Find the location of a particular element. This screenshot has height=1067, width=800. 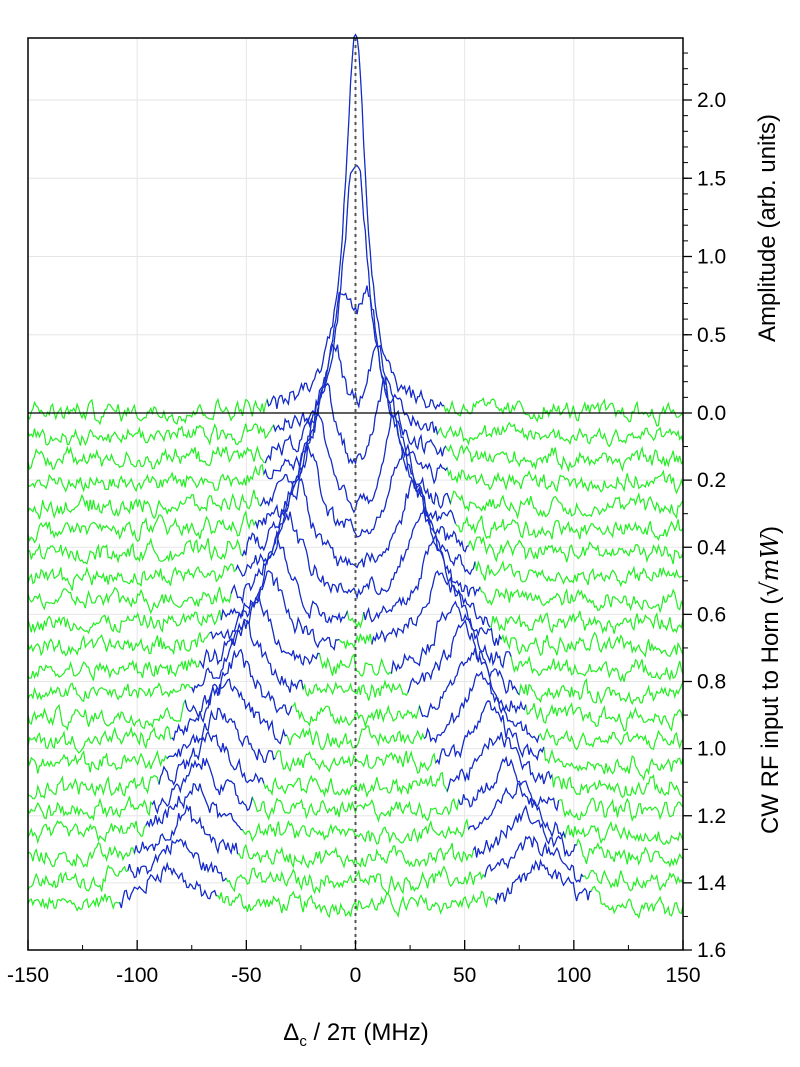

x-tick-label: 50 is located at coordinates (464, 975).